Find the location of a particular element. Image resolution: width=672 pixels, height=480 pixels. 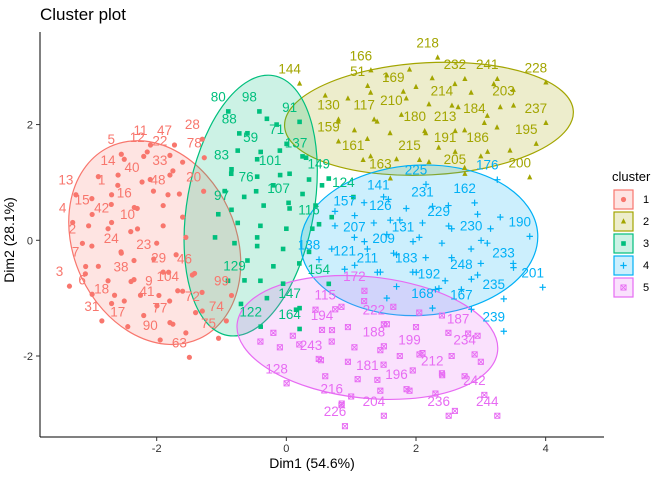

point-label: 3 is located at coordinates (60, 271).